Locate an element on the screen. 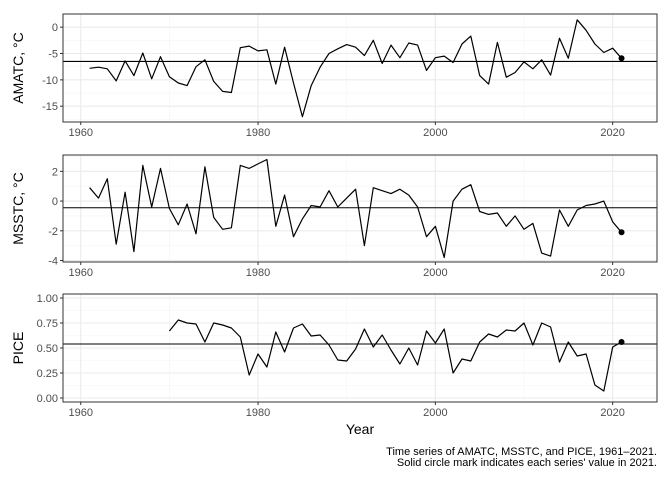 This screenshot has width=672, height=480. x-axis-title: Year is located at coordinates (360, 429).